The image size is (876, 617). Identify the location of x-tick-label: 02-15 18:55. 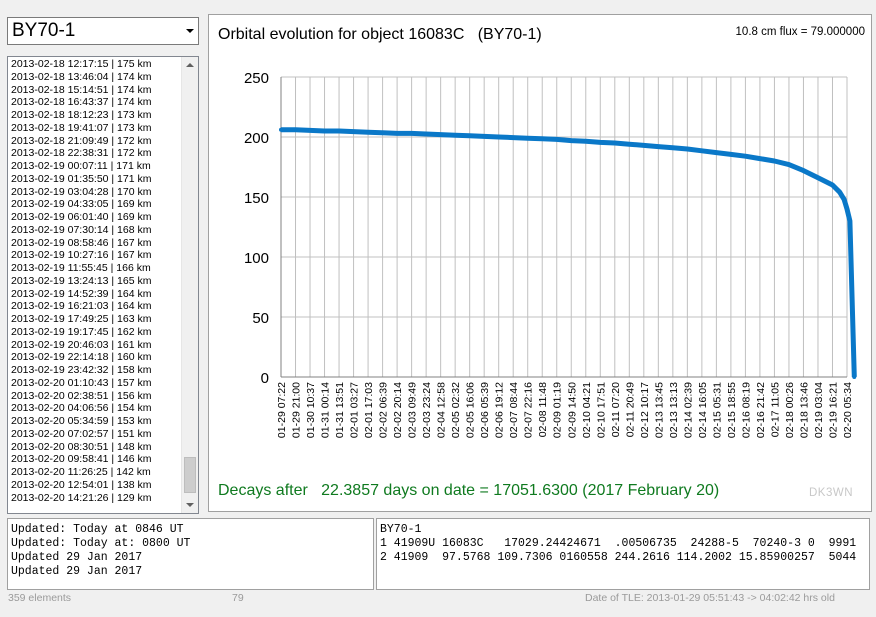
(732, 410).